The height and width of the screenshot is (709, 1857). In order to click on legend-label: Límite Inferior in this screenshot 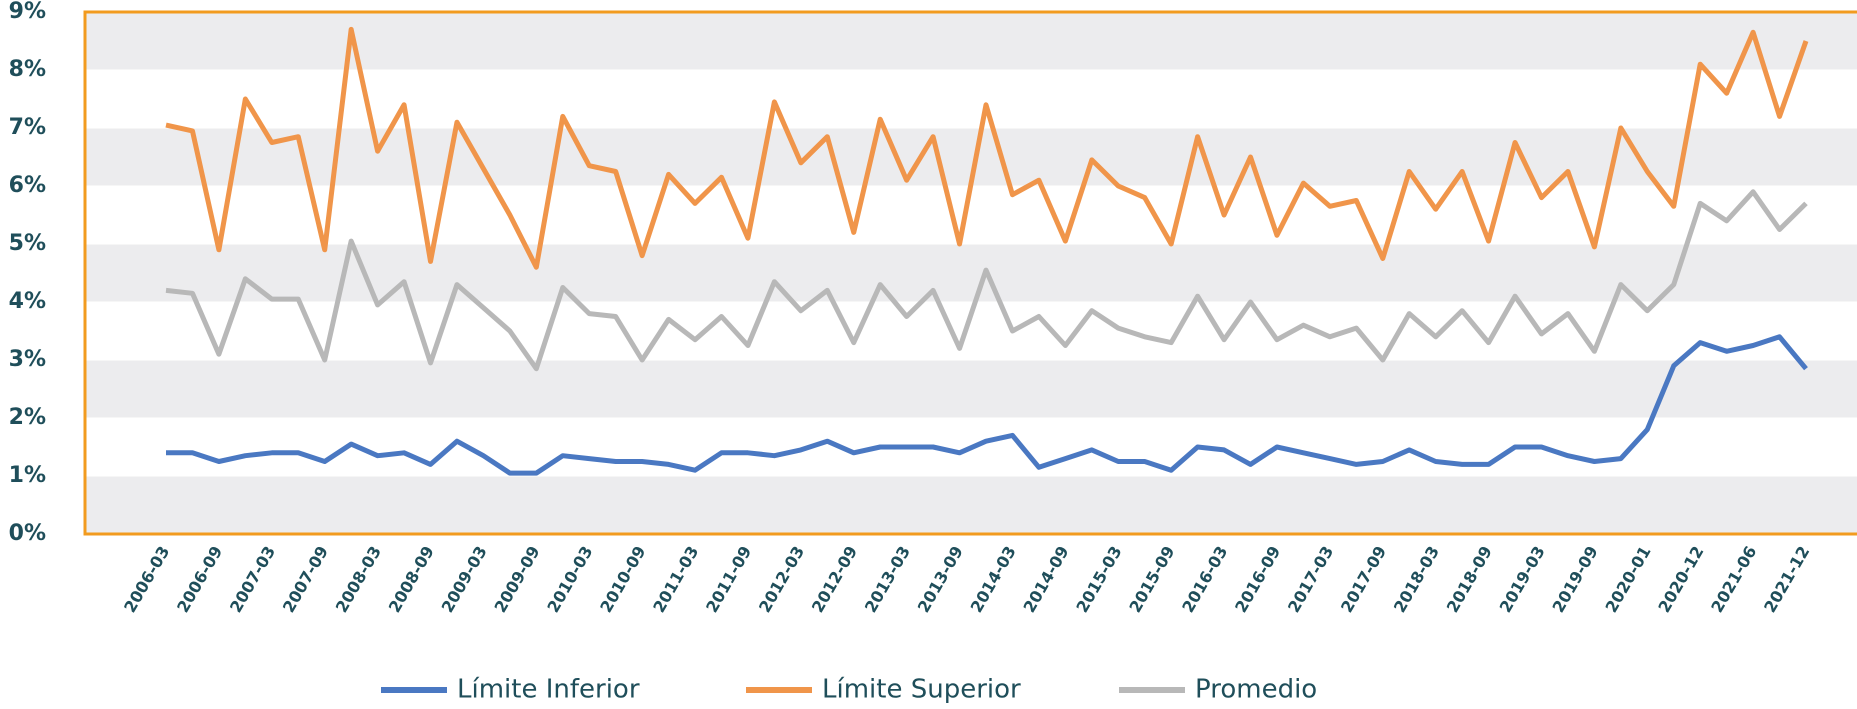, I will do `click(548, 690)`.